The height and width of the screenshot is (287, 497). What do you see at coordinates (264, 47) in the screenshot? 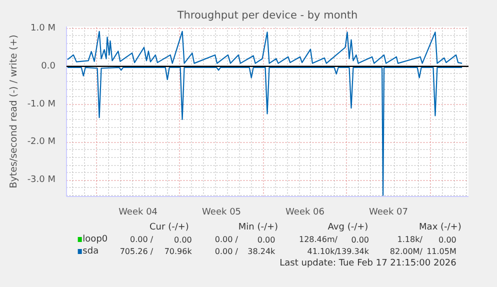
I see `line-series` at bounding box center [264, 47].